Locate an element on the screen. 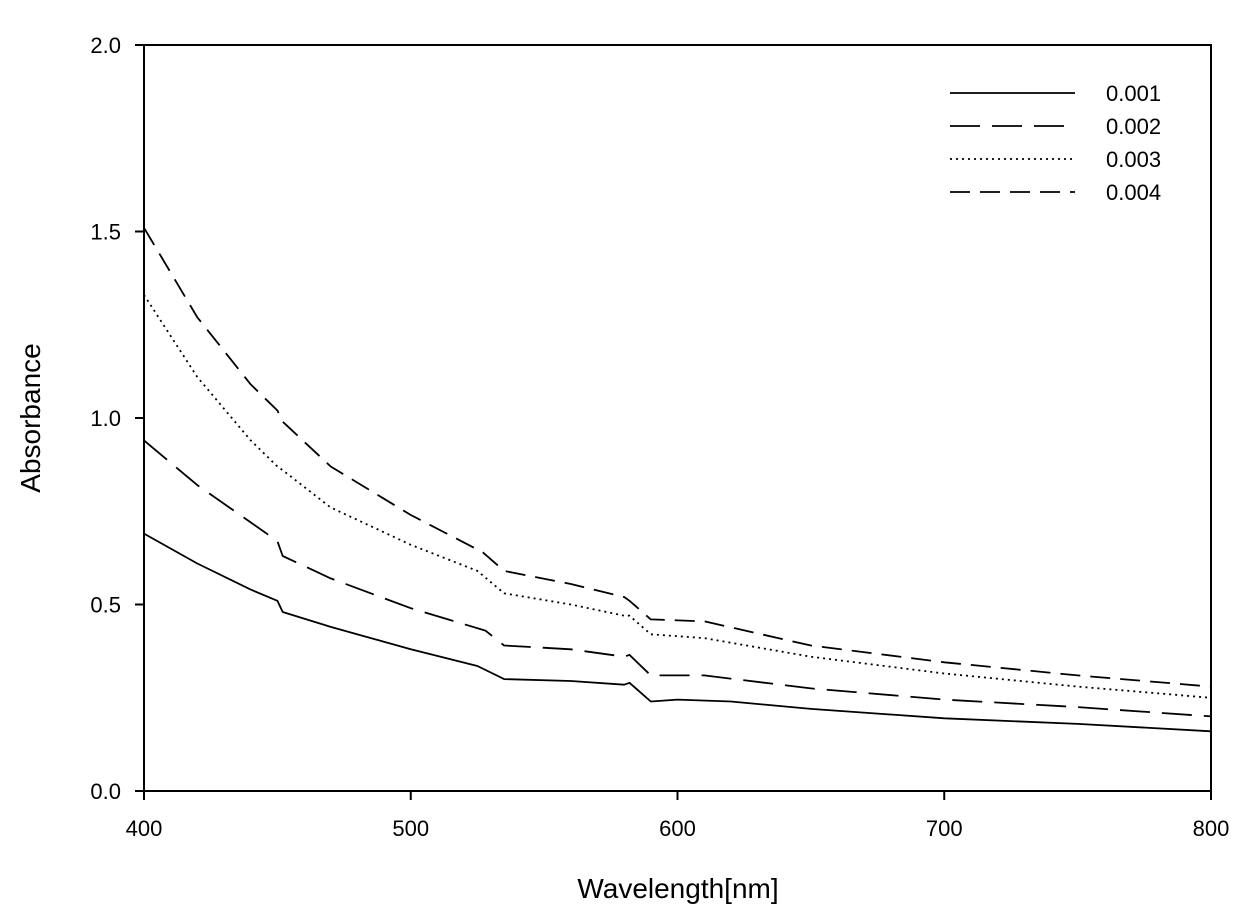 The height and width of the screenshot is (913, 1260). legend-label: 0.003 is located at coordinates (1133, 159).